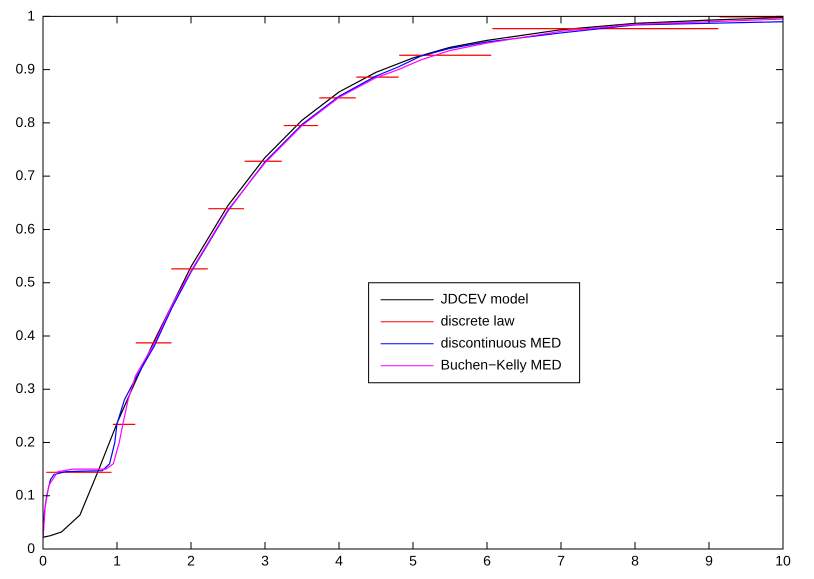 The width and height of the screenshot is (814, 579). I want to click on y-tick-label: 0.6, so click(26, 228).